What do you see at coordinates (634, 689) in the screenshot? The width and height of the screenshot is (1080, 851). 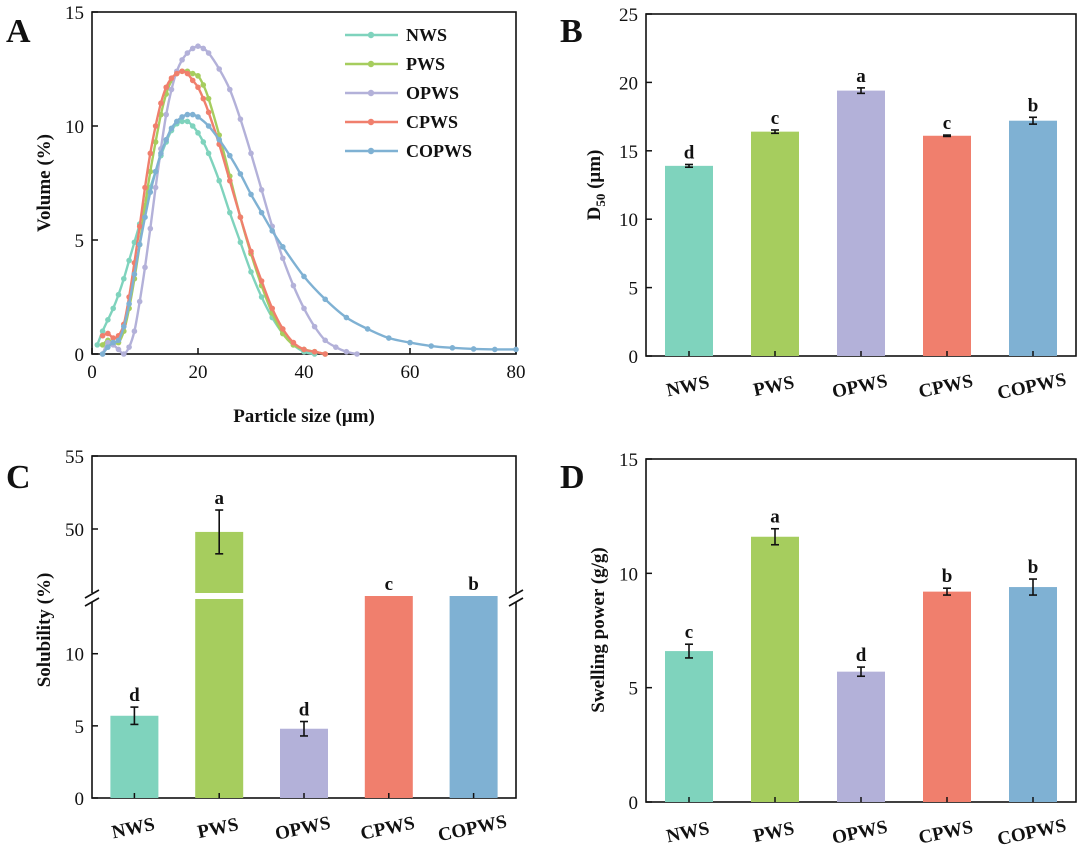 I see `panel-d-y-tick-label: 5` at bounding box center [634, 689].